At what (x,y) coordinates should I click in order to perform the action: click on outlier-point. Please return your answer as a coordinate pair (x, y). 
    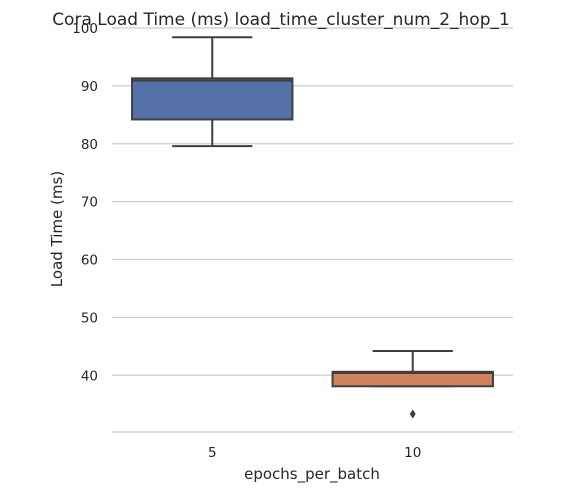
    Looking at the image, I should click on (412, 414).